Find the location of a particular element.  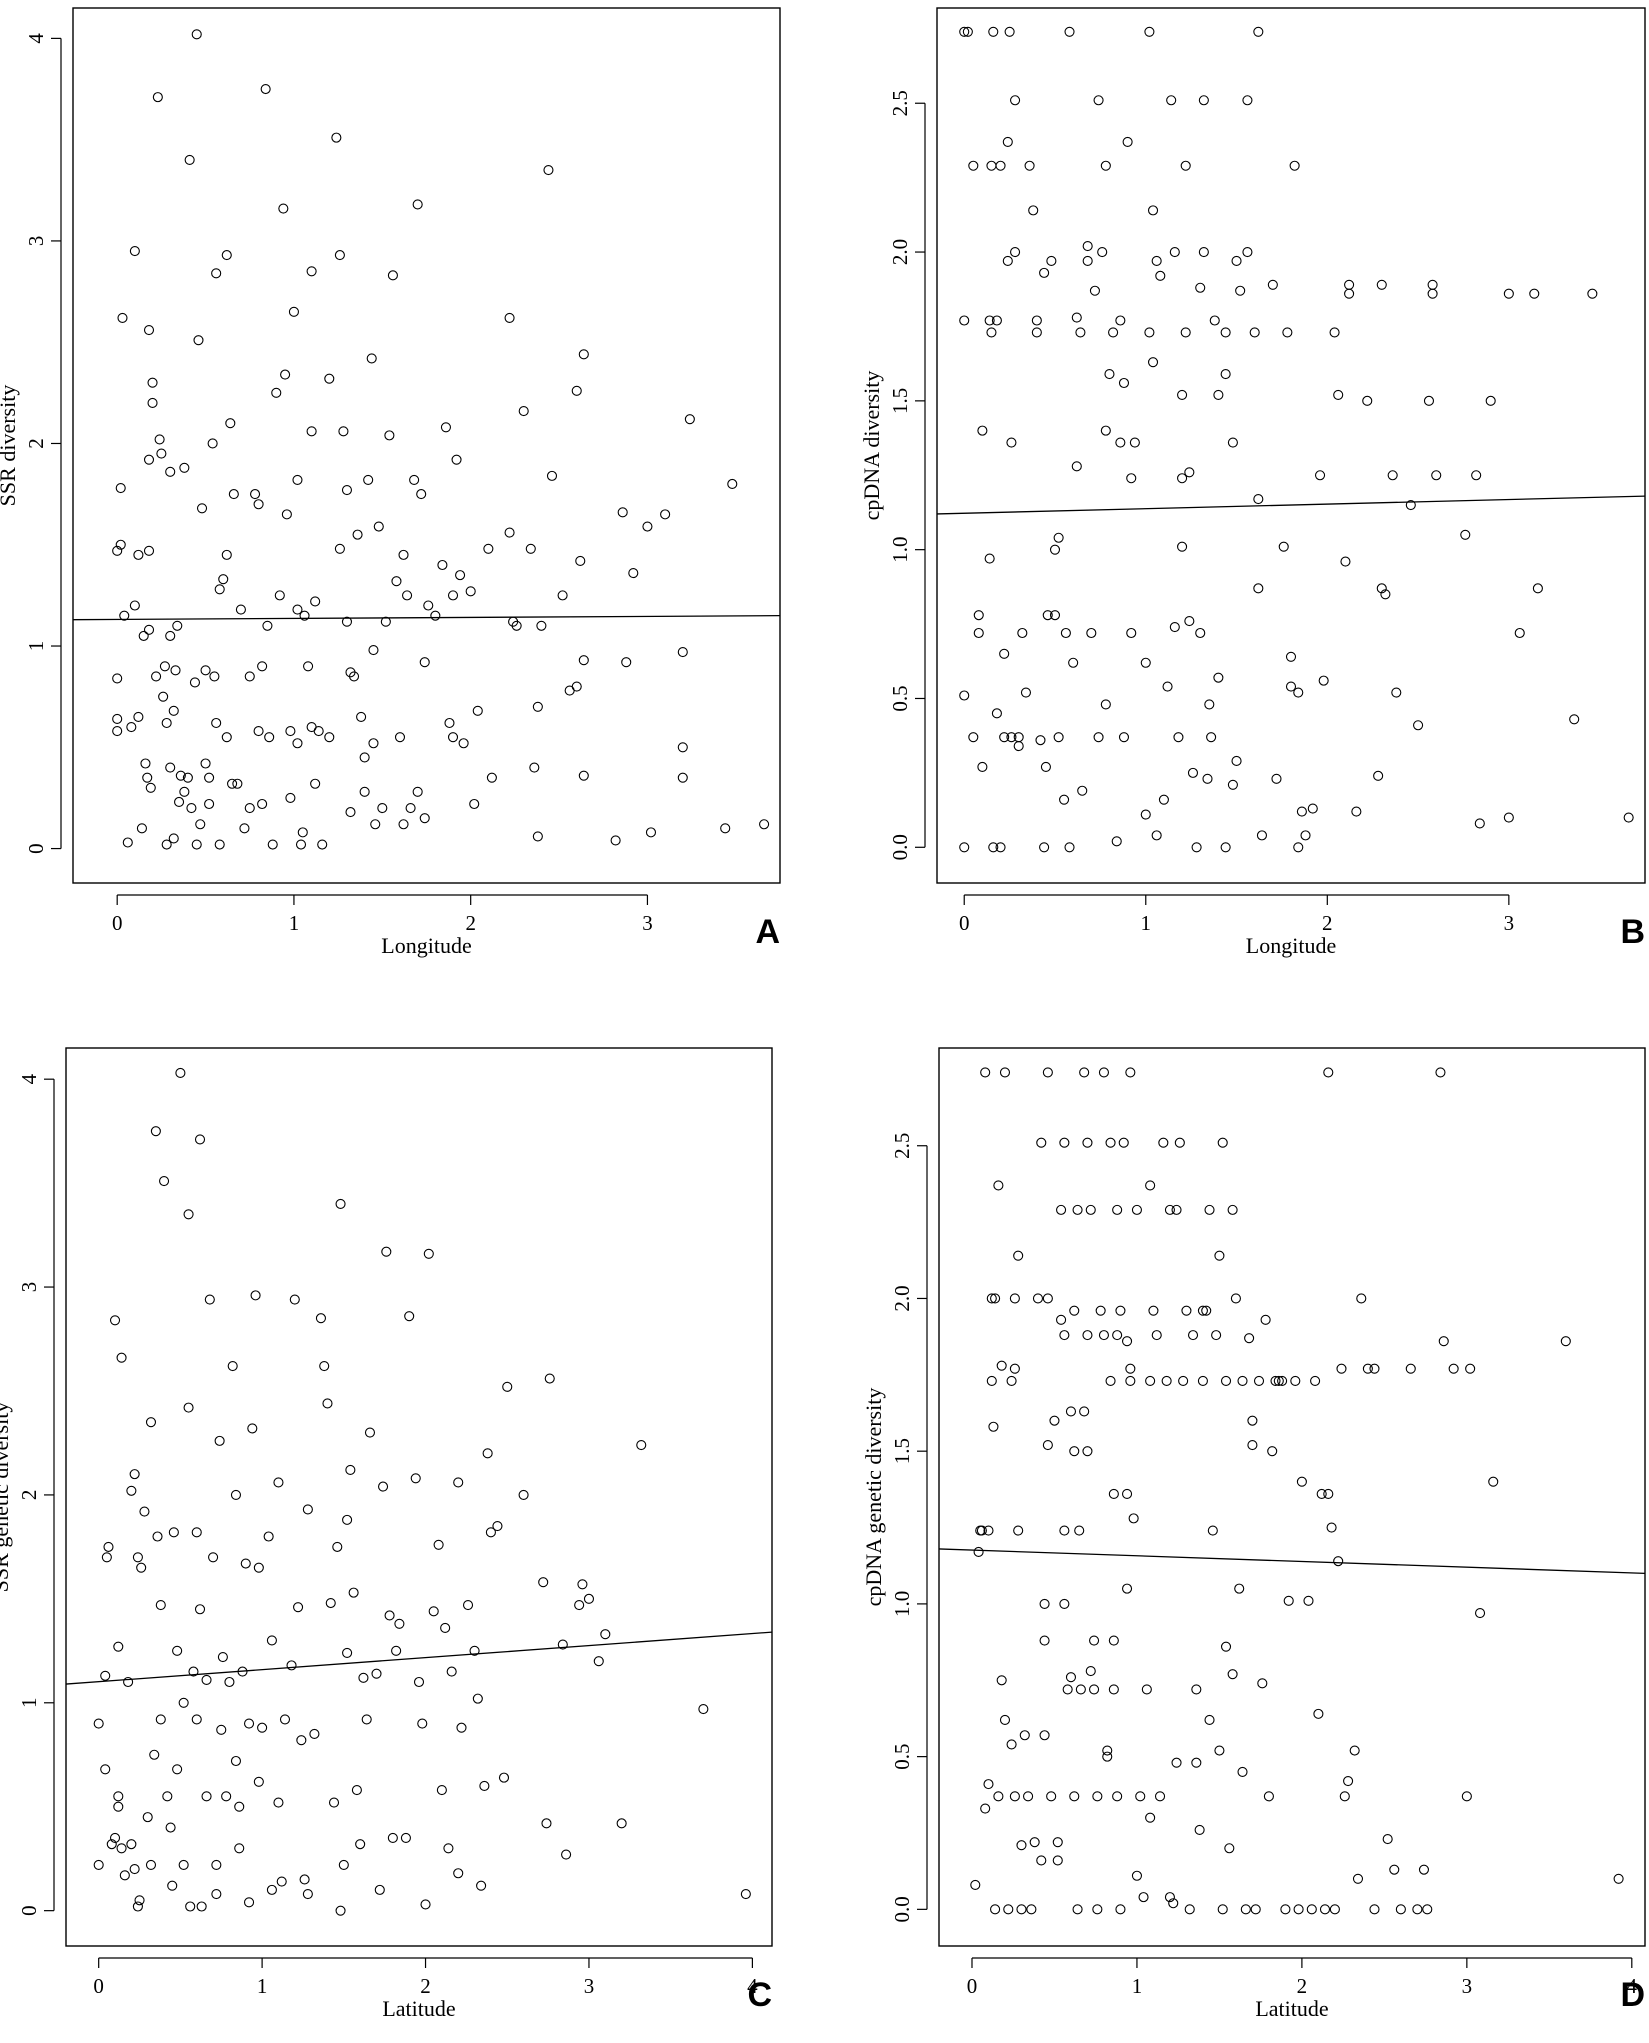

y-tick-label: 0.0 is located at coordinates (902, 1909).